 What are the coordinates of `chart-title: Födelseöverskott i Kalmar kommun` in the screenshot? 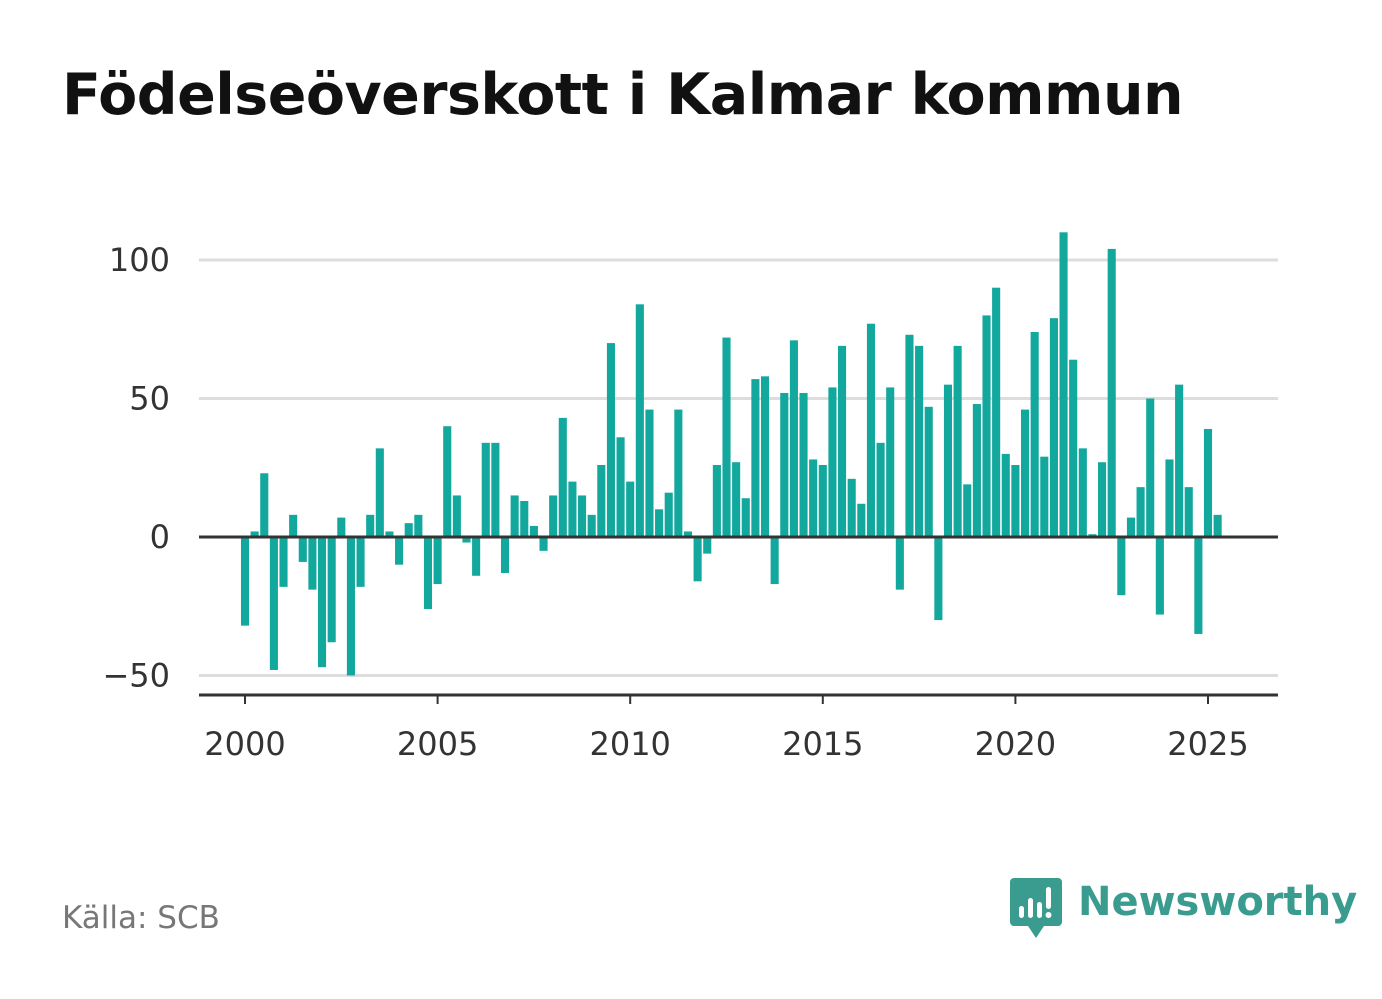 It's located at (623, 95).